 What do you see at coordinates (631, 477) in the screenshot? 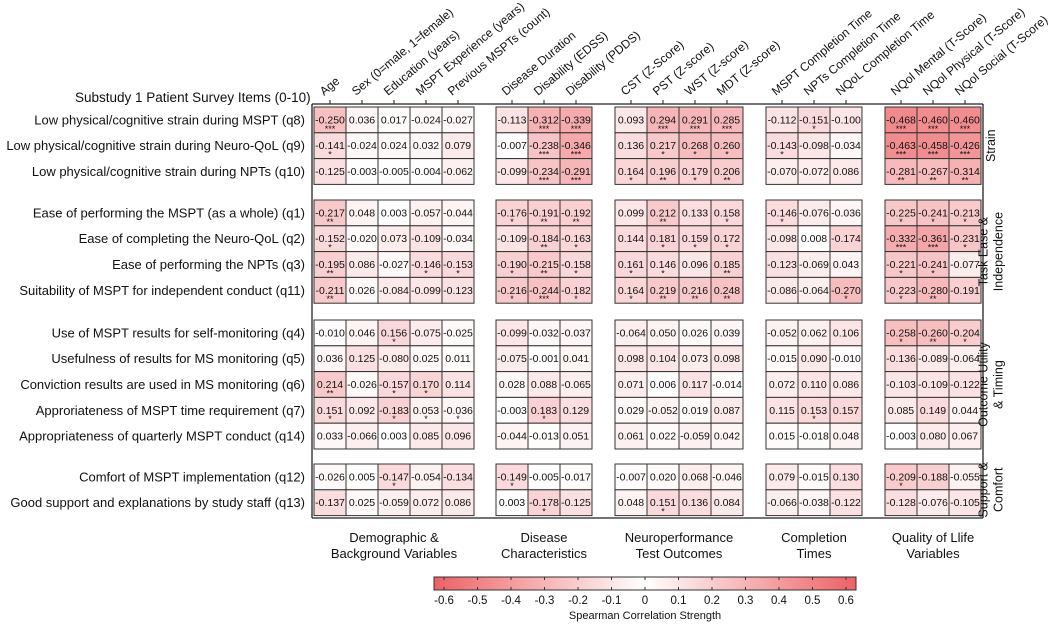
I see `cell-value: -0.007` at bounding box center [631, 477].